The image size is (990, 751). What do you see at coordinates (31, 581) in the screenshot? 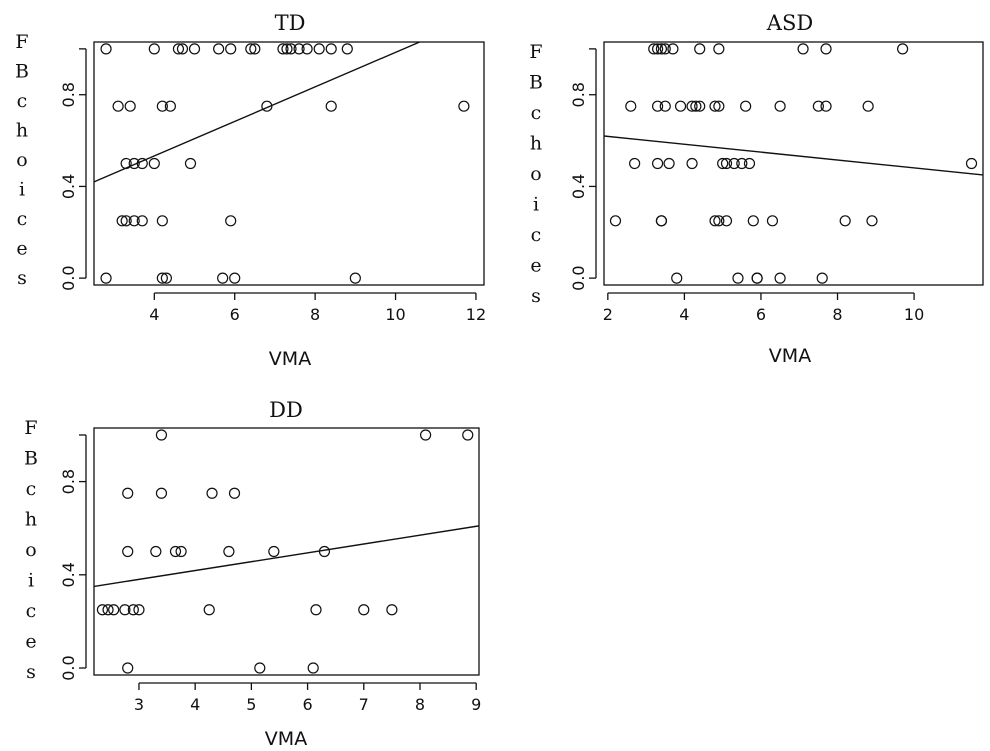
I see `y-axis-label-letter: i` at bounding box center [31, 581].